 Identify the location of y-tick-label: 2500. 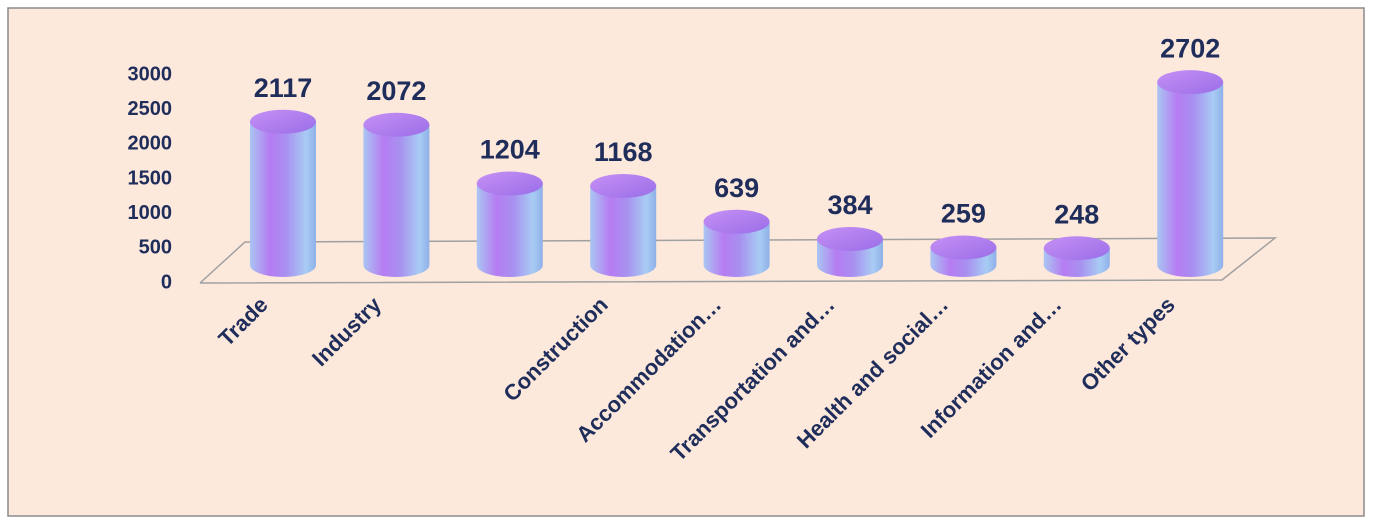
(150, 109).